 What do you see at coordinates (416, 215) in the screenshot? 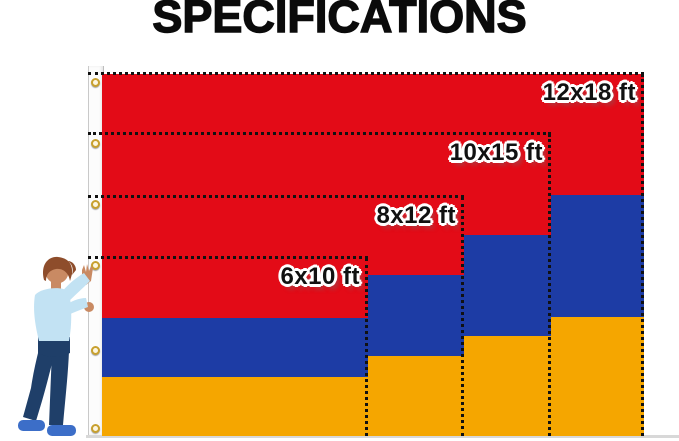
I see `flag-size-label: 8x12 ft` at bounding box center [416, 215].